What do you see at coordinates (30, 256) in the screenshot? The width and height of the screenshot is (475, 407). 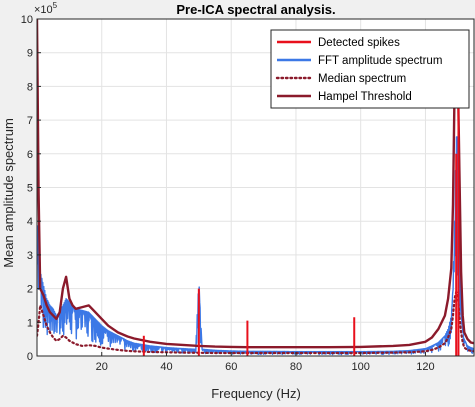 I see `y-tick-label: 3` at bounding box center [30, 256].